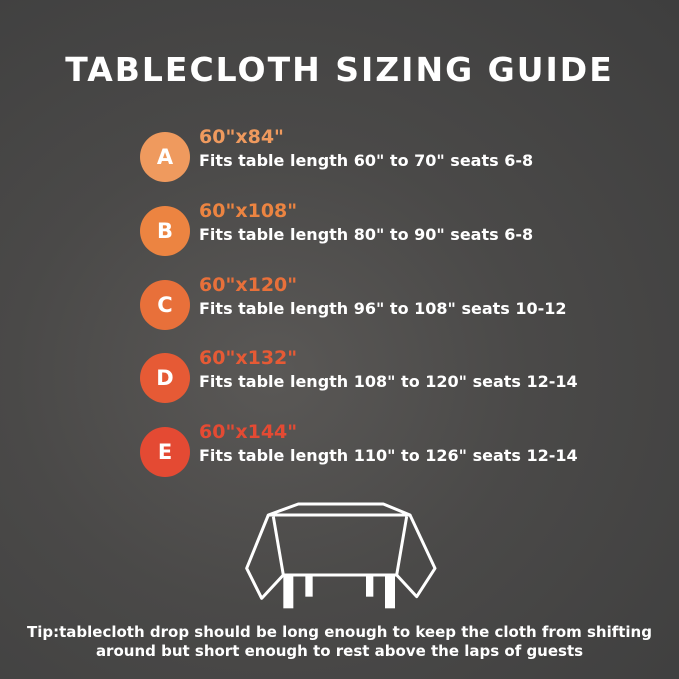 The image size is (679, 679). What do you see at coordinates (165, 305) in the screenshot?
I see `letter-badge: C` at bounding box center [165, 305].